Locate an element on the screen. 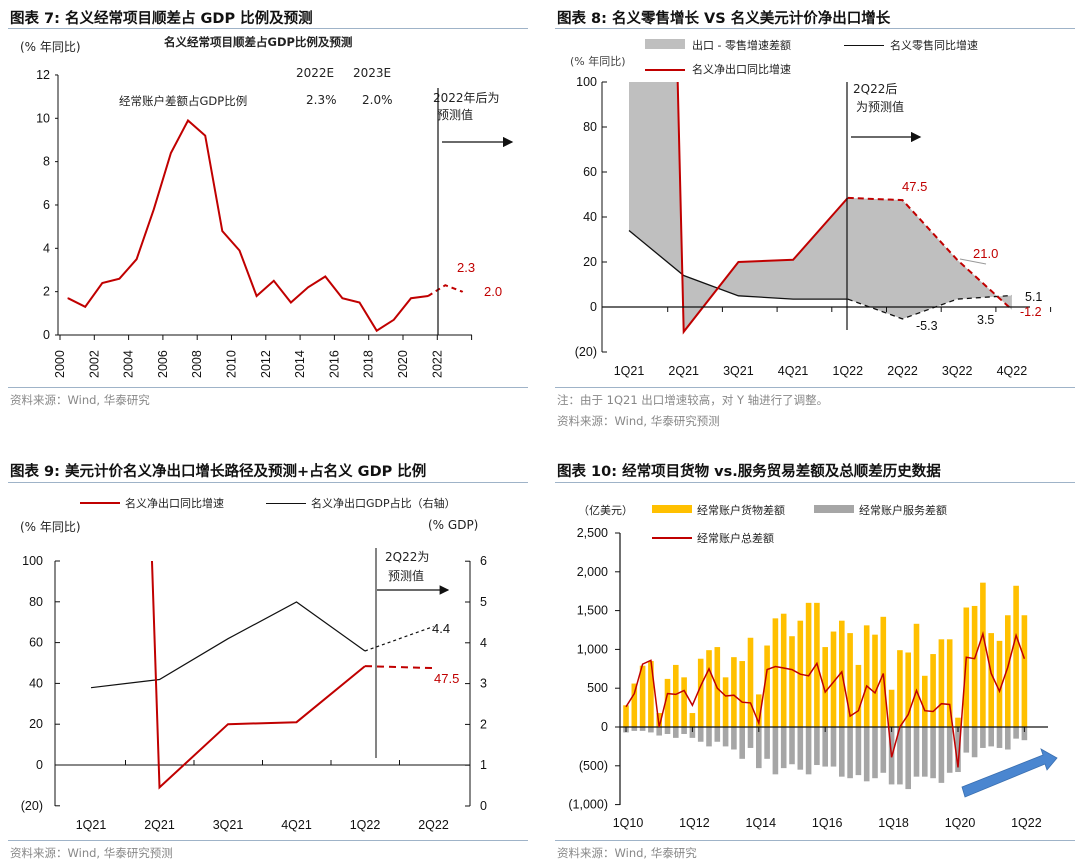 The width and height of the screenshot is (1080, 866). fig7-x-tick-label: 2014 is located at coordinates (300, 364).